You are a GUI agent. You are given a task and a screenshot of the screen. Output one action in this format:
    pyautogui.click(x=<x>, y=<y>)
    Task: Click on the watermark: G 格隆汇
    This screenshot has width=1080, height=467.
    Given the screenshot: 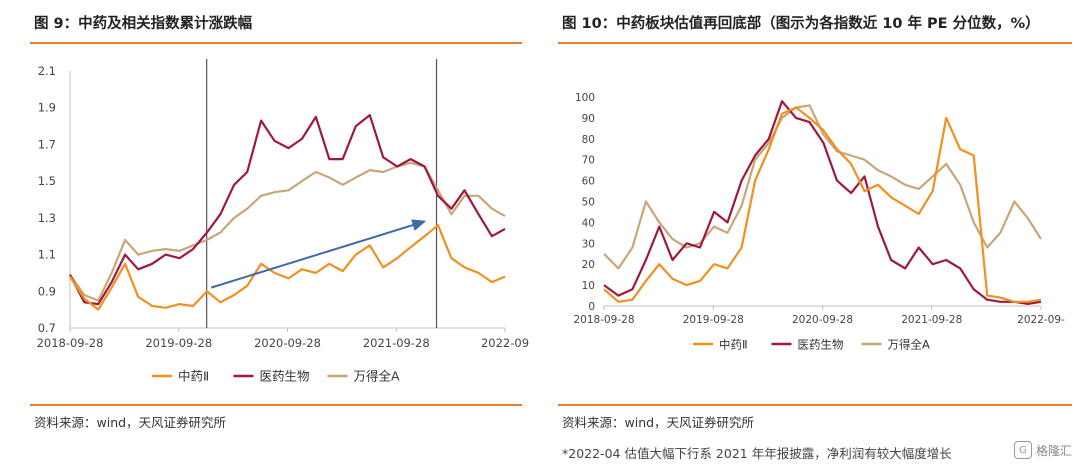 What is the action you would take?
    pyautogui.click(x=1042, y=450)
    